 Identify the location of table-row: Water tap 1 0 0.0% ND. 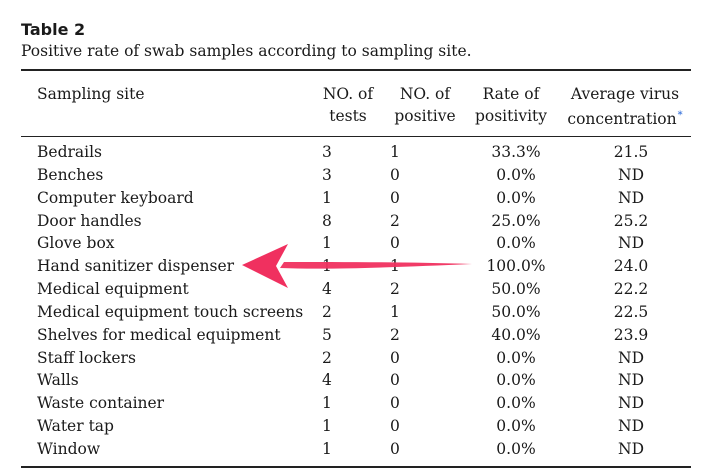
(359, 426).